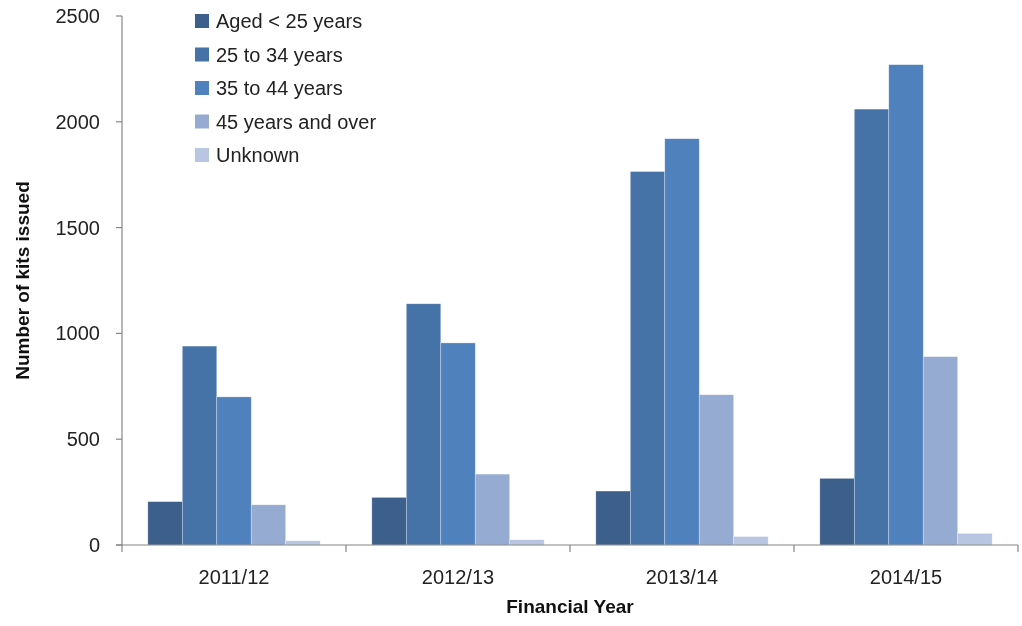 The height and width of the screenshot is (626, 1022). What do you see at coordinates (289, 21) in the screenshot?
I see `legend-label: Aged < 25 years` at bounding box center [289, 21].